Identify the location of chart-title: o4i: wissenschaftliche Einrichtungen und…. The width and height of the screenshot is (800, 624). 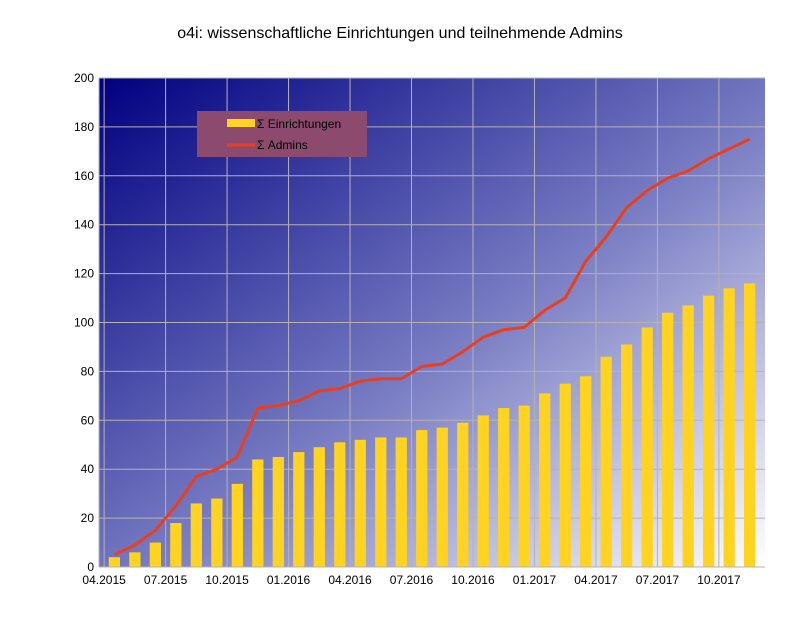
(400, 33).